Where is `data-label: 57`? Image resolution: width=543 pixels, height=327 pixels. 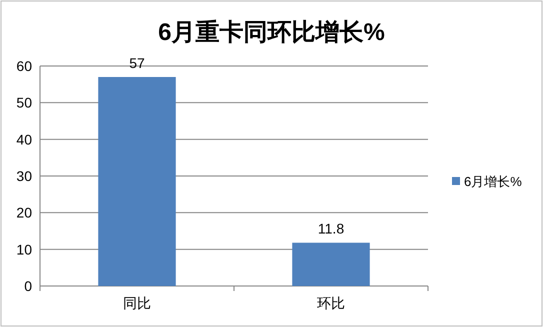 data-label: 57 is located at coordinates (137, 63).